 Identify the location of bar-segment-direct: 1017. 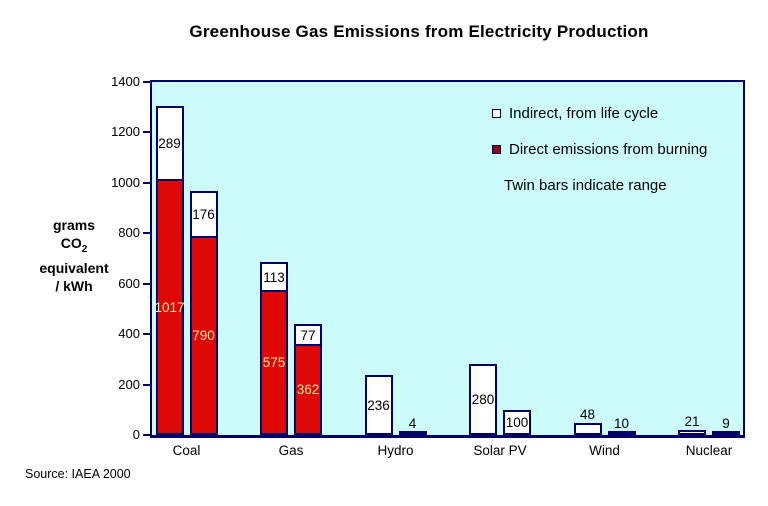
(169, 306).